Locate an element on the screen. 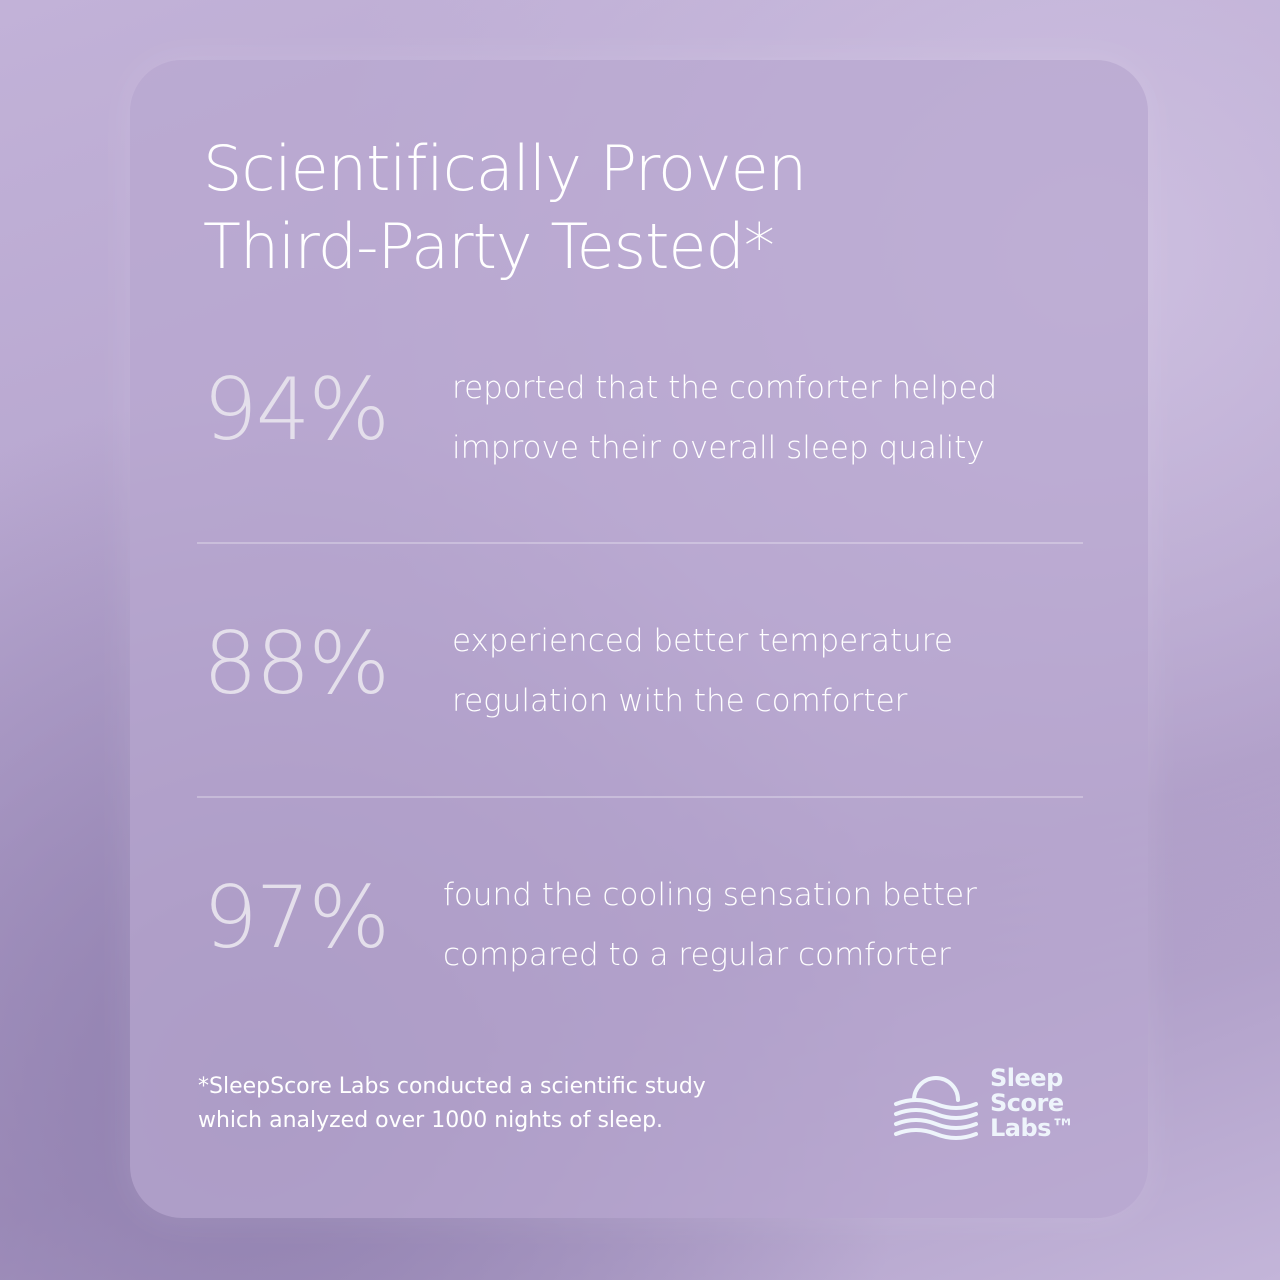 The image size is (1280, 1280). line: compared to a regular comforter is located at coordinates (697, 955).